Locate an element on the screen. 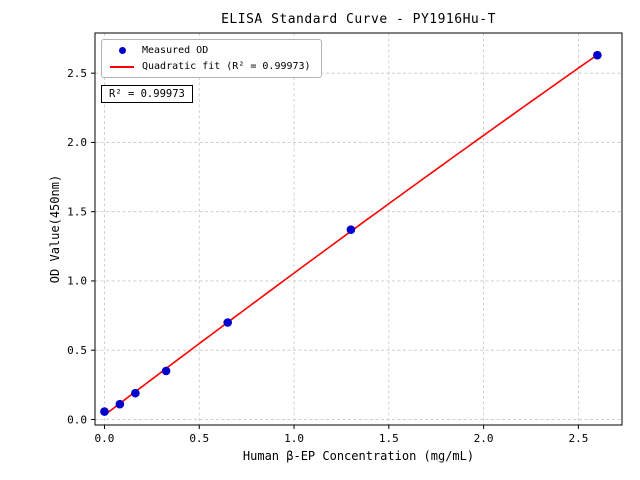 The image size is (640, 480). x-tick-label: 0.5 is located at coordinates (199, 438).